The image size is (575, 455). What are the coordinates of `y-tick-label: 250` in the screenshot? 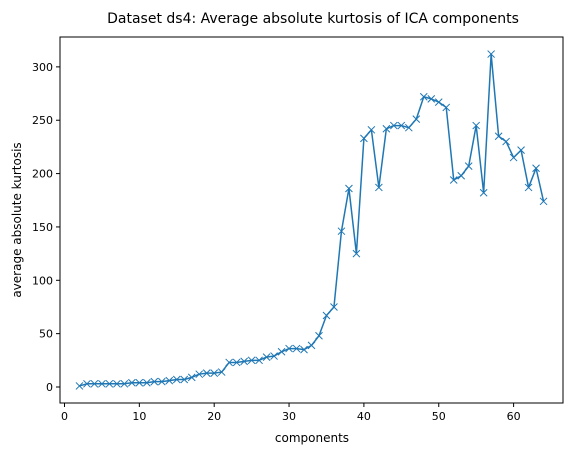 It's located at (42, 120).